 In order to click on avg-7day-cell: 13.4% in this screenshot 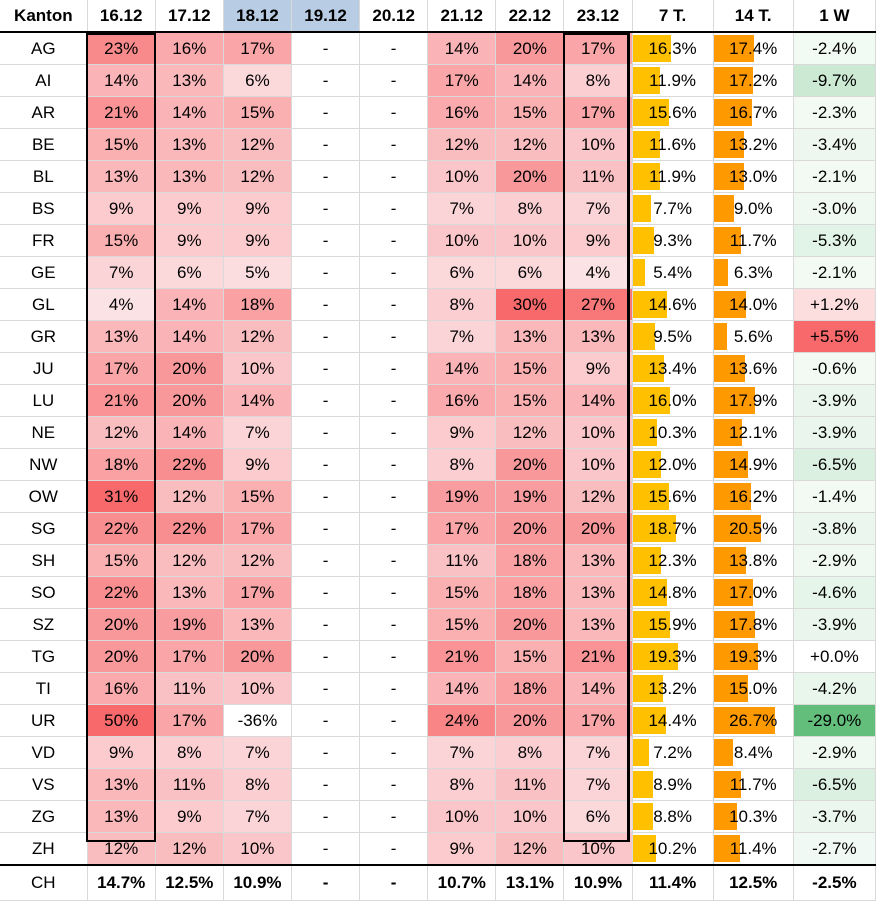, I will do `click(673, 368)`.